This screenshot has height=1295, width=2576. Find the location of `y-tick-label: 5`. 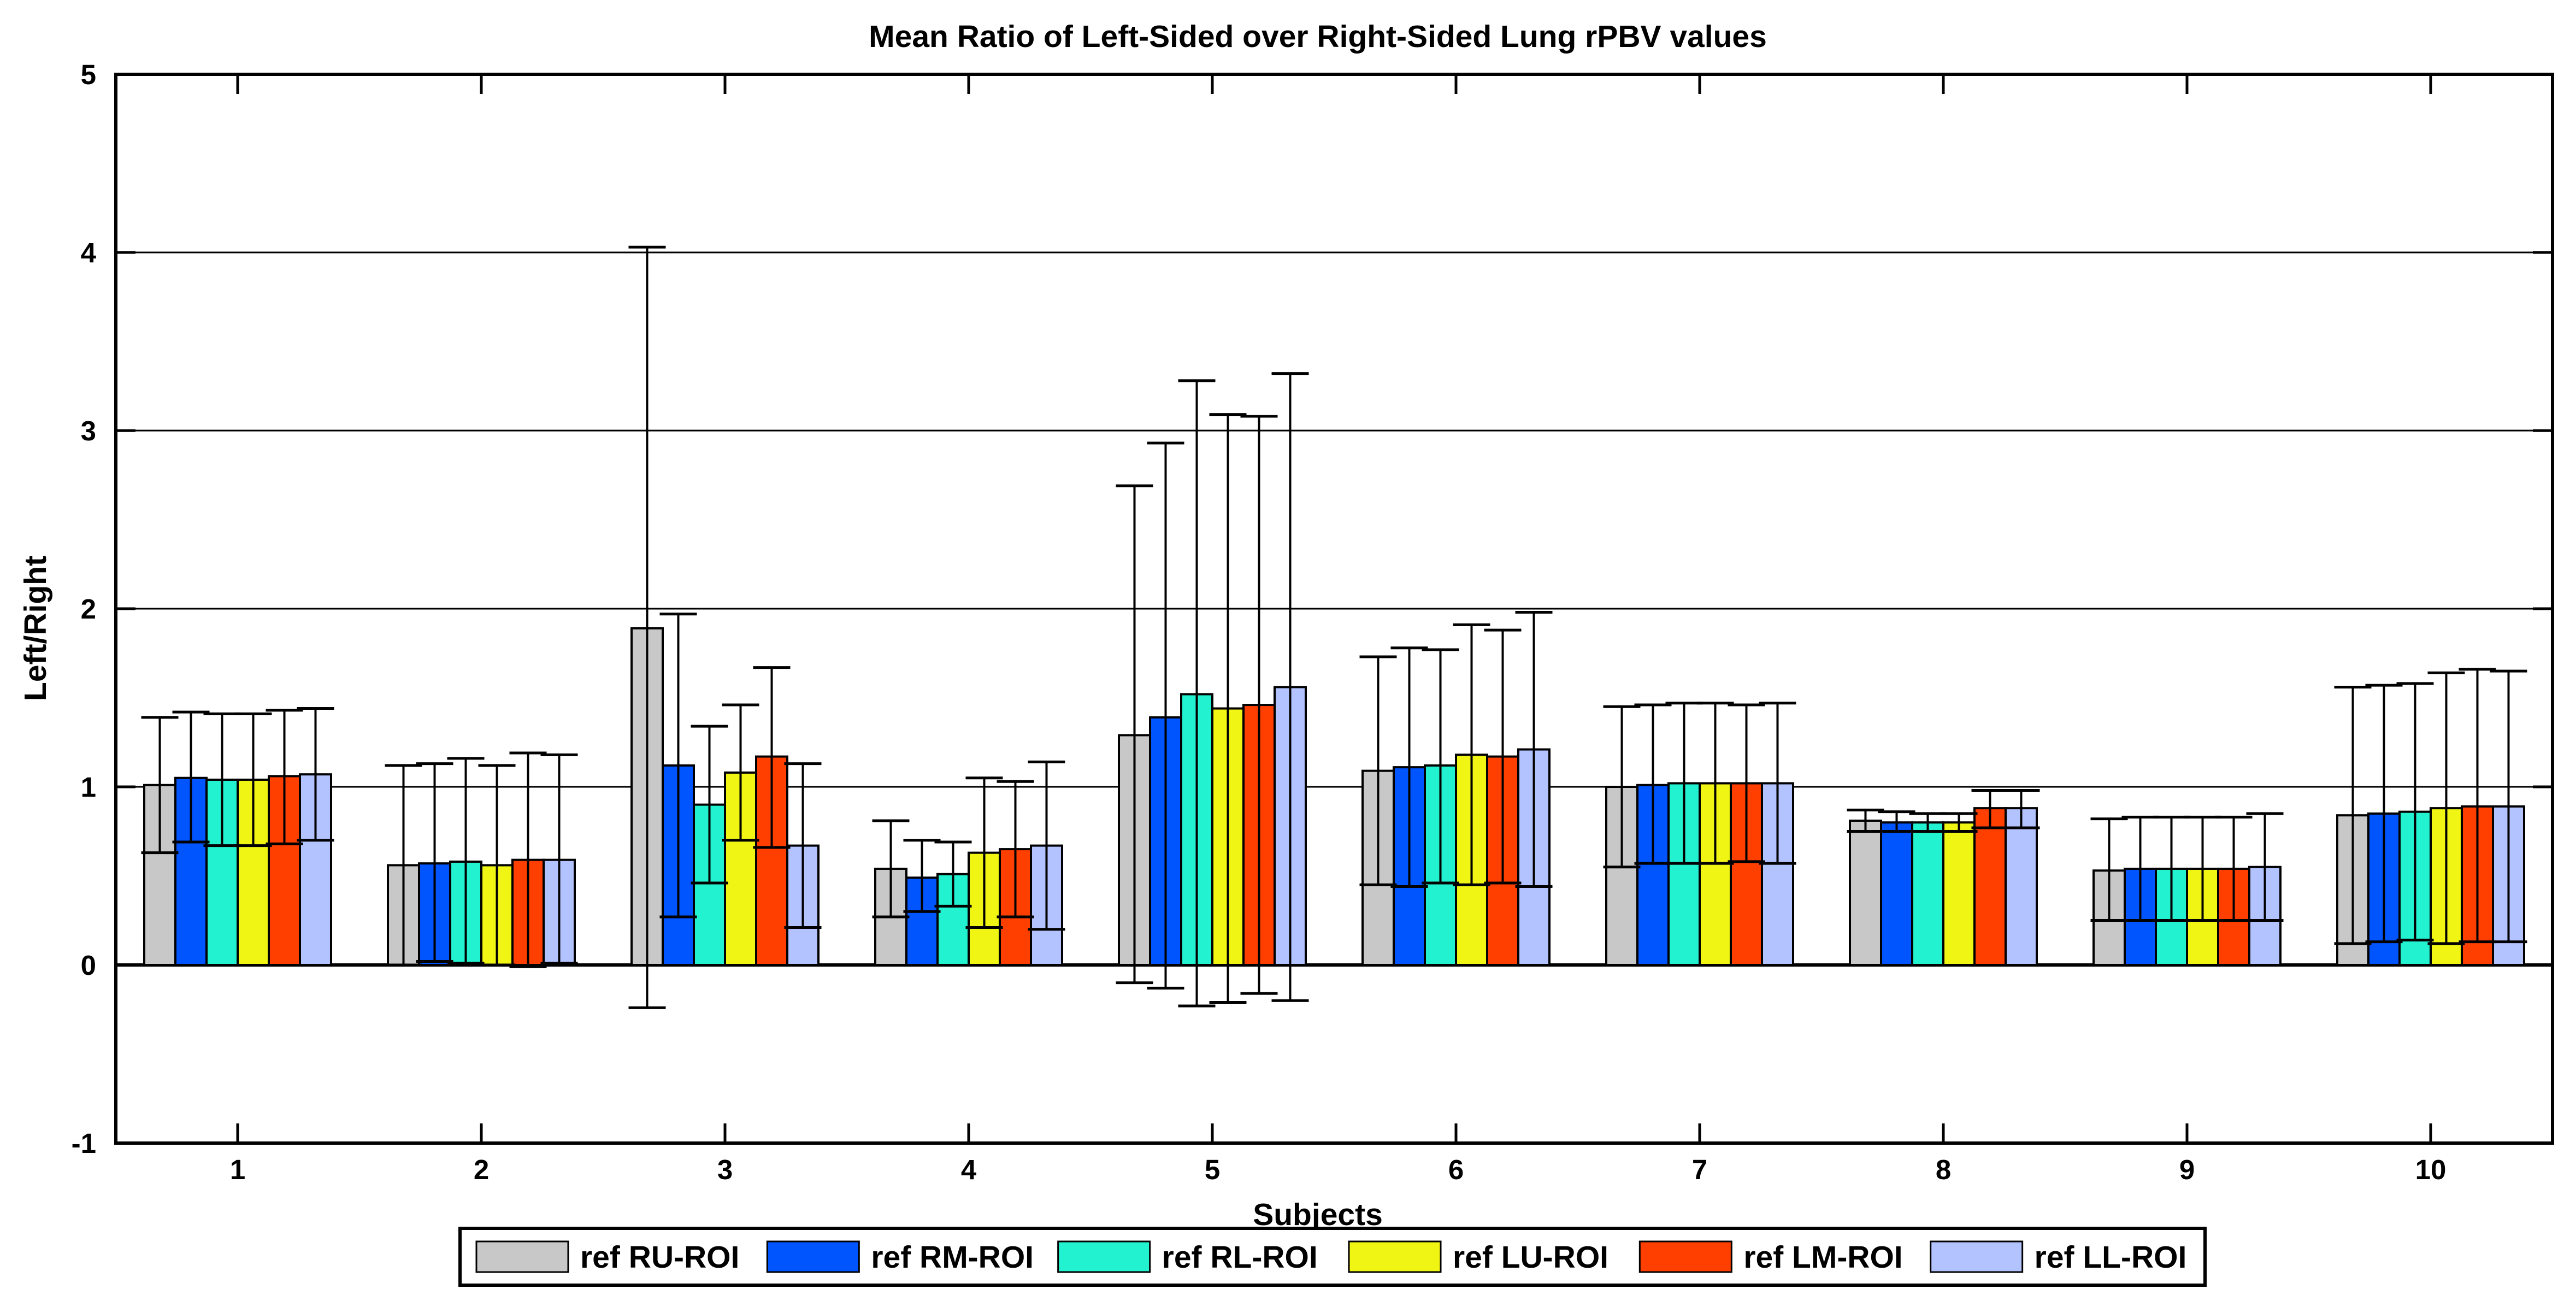

y-tick-label: 5 is located at coordinates (88, 74).